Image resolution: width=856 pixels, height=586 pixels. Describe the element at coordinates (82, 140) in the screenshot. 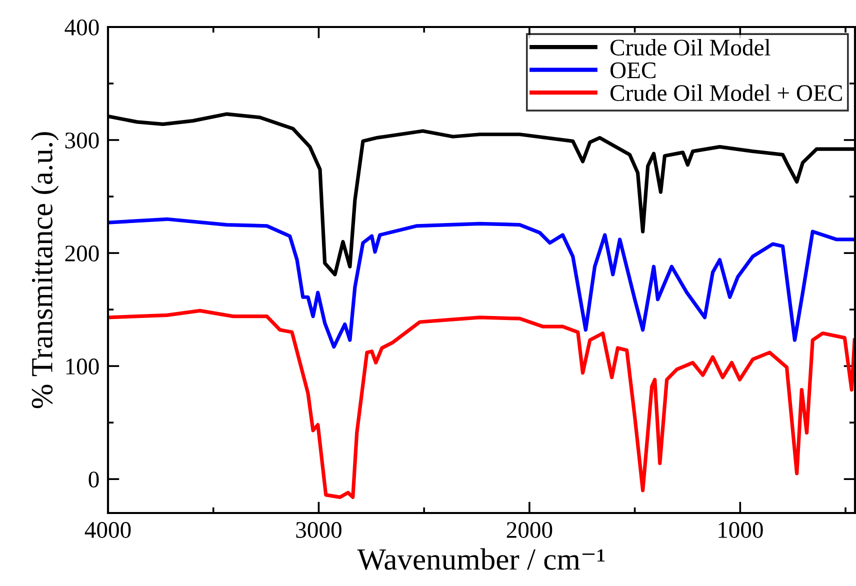

I see `y-tick-label: 300` at that location.